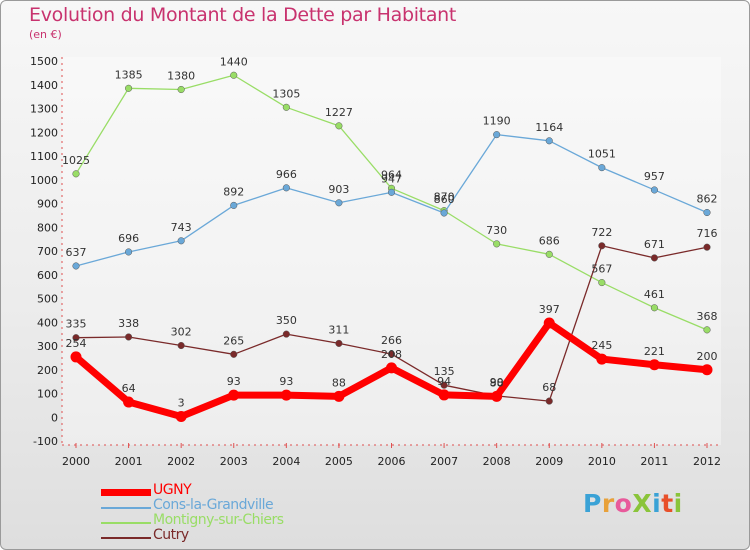 This screenshot has height=550, width=750. Describe the element at coordinates (76, 324) in the screenshot. I see `data-label: 335` at that location.